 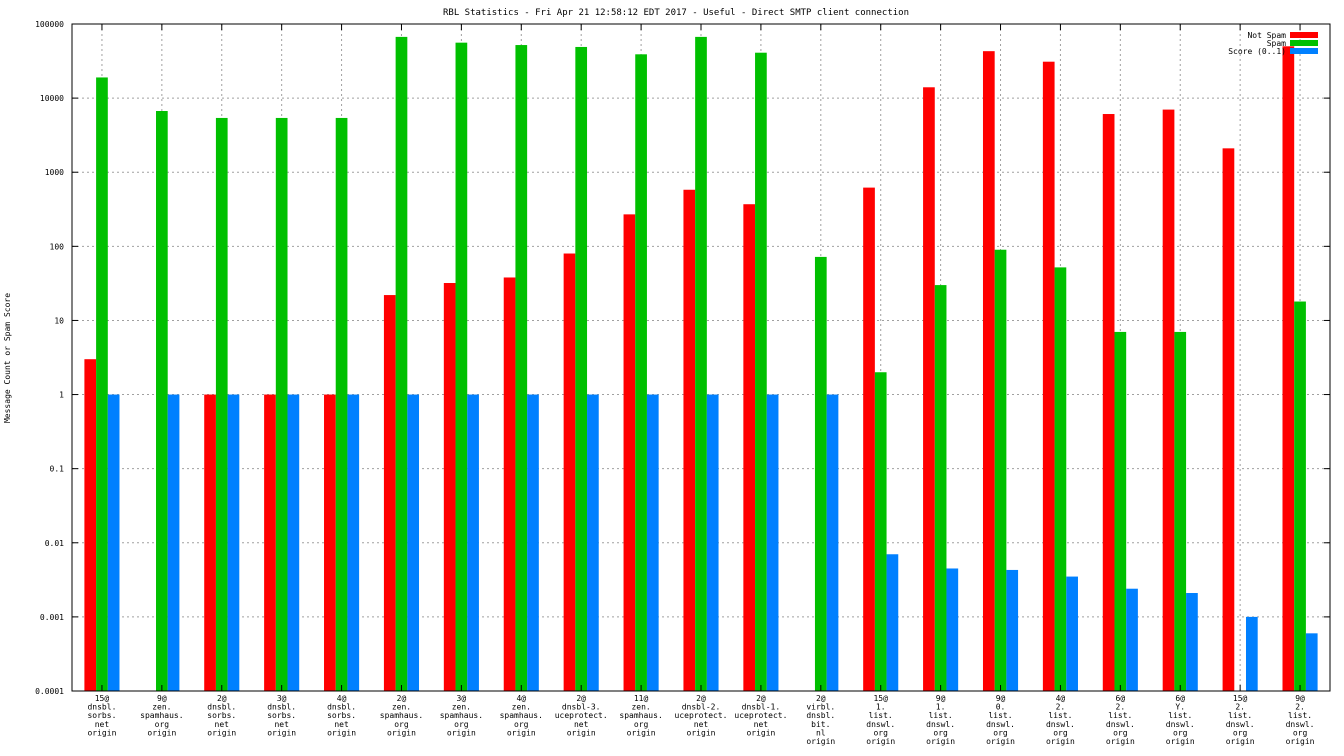 I want to click on x-tick-label: 15@ 2. list. dnswl. org origin, so click(x=1240, y=720).